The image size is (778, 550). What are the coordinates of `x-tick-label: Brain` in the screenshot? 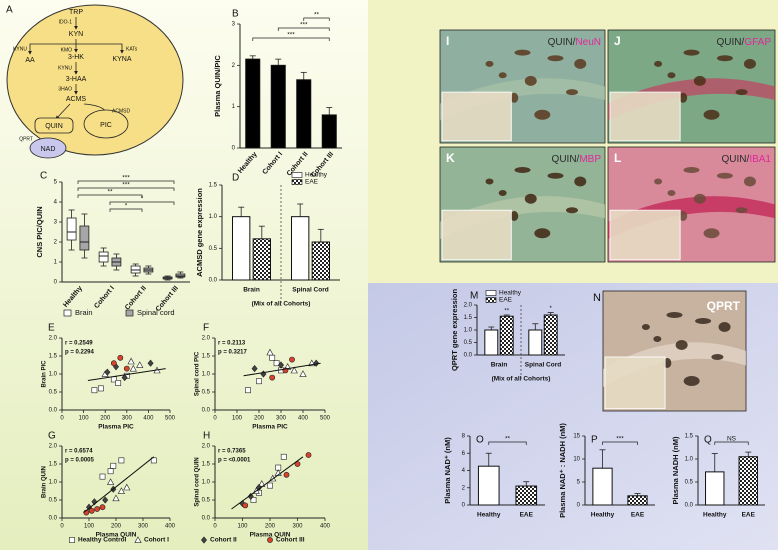 It's located at (251, 290).